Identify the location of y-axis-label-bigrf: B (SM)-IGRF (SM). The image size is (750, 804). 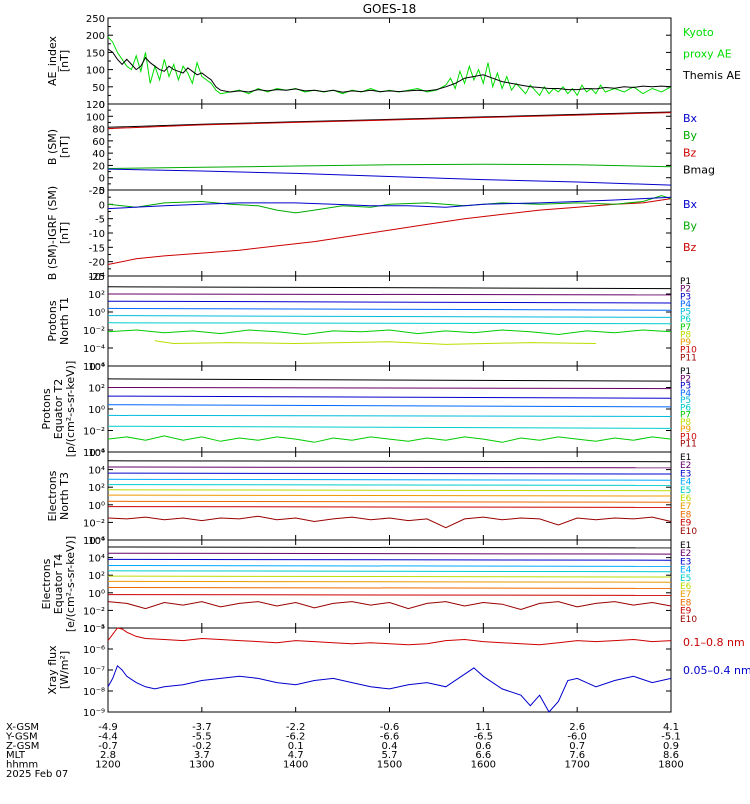
(52, 233).